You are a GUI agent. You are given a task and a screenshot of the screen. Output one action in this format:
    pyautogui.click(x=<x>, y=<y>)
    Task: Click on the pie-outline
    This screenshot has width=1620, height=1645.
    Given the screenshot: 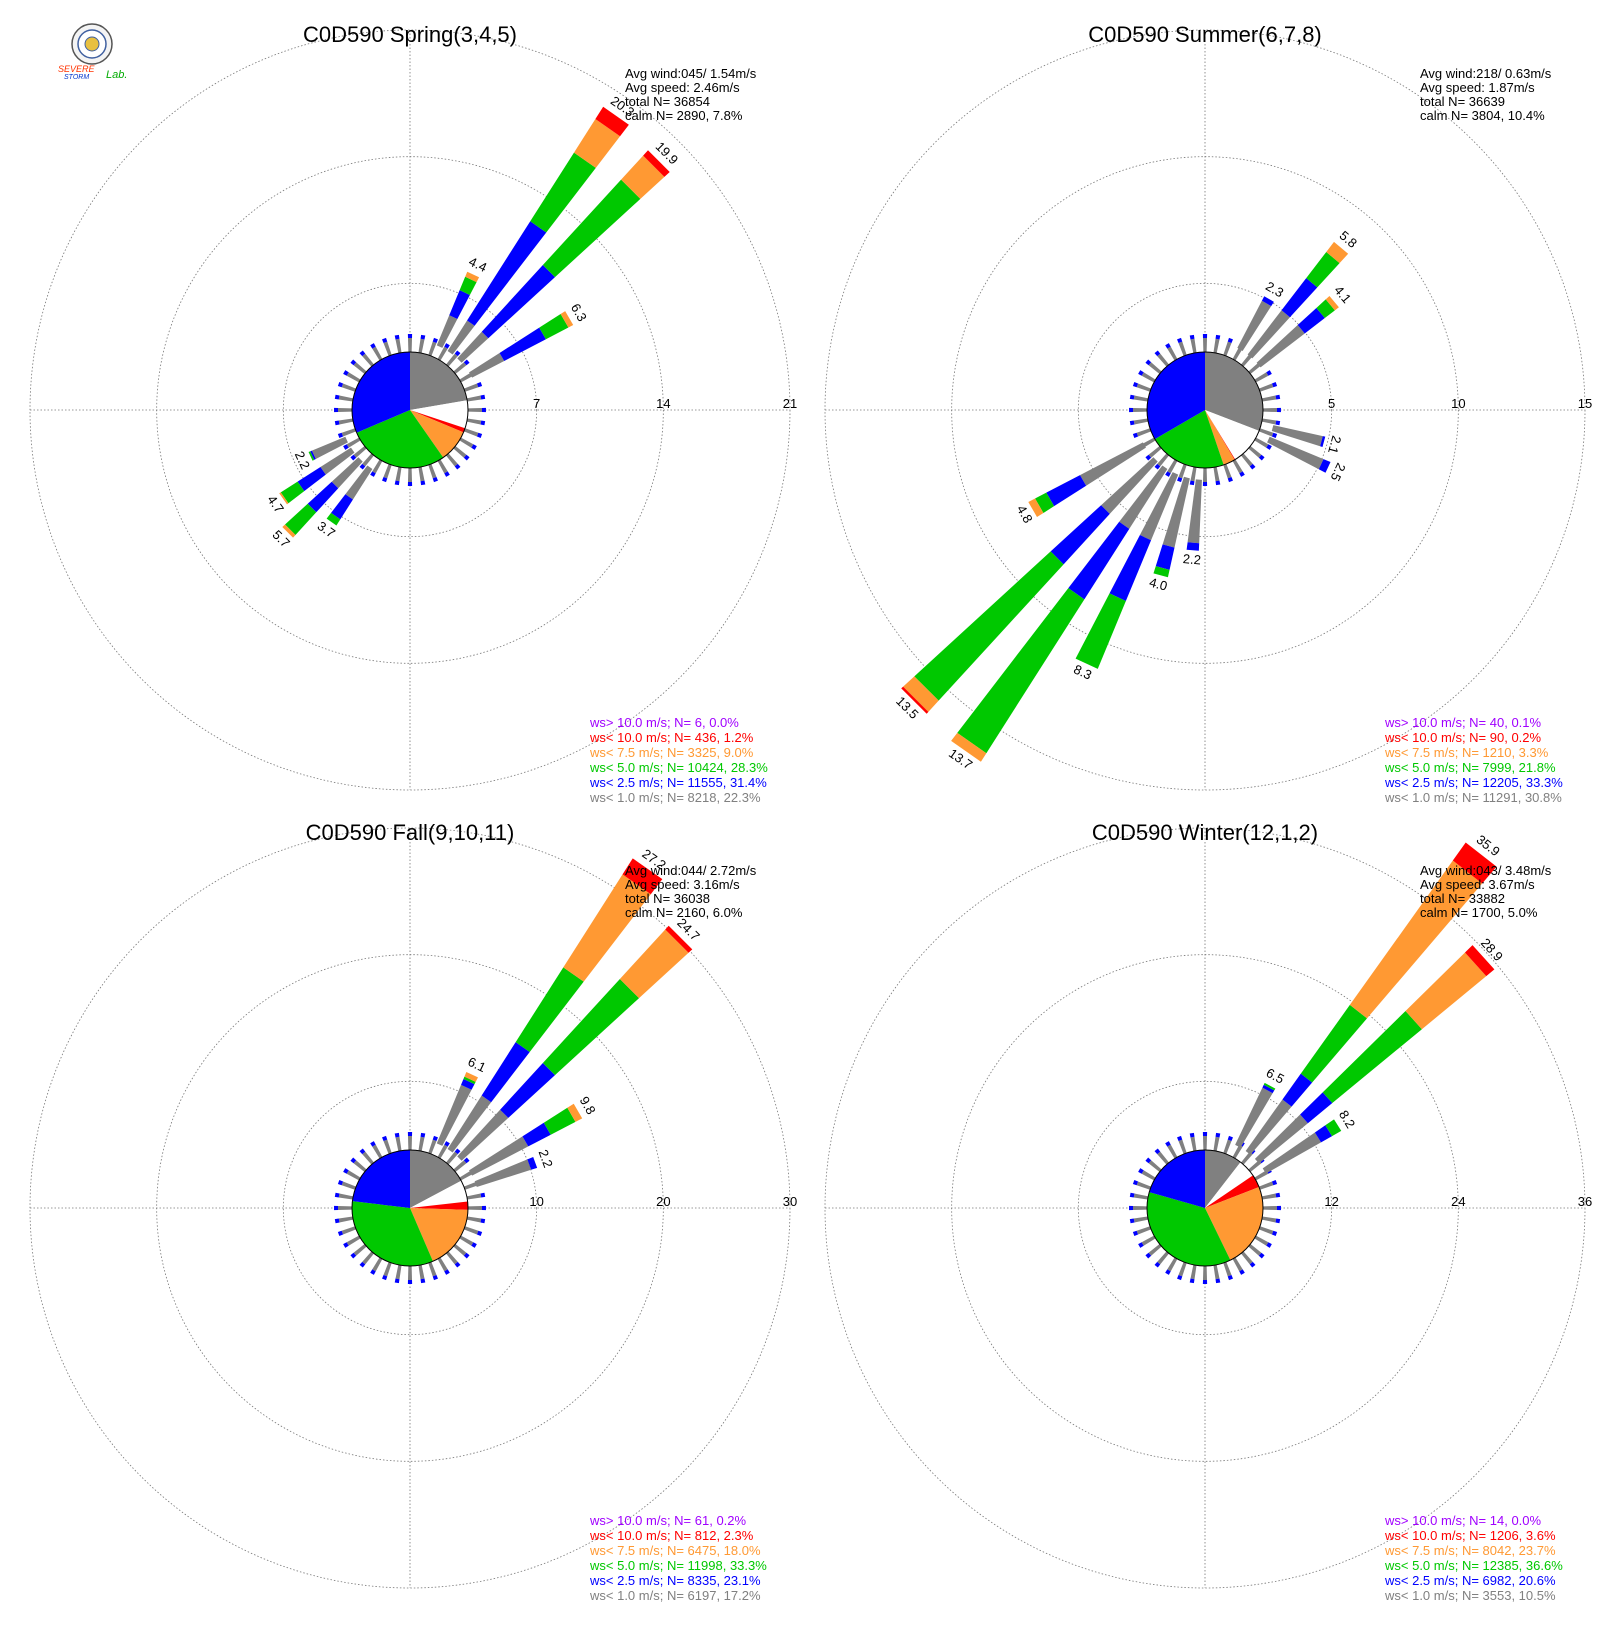 What is the action you would take?
    pyautogui.click(x=410, y=1208)
    